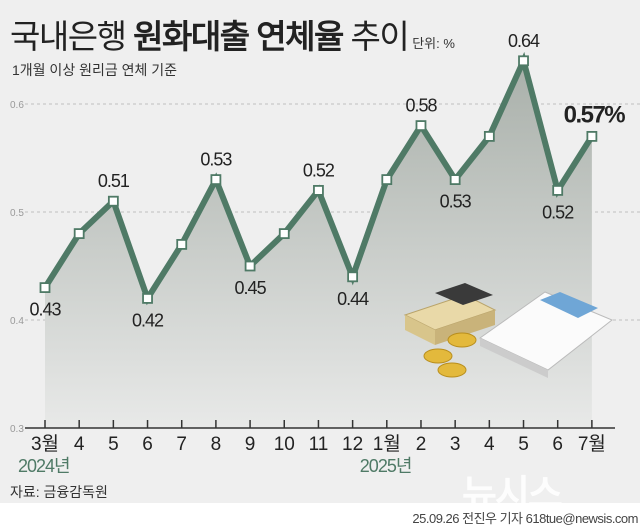  Describe the element at coordinates (17, 429) in the screenshot. I see `y-tick-label: 0.3` at that location.